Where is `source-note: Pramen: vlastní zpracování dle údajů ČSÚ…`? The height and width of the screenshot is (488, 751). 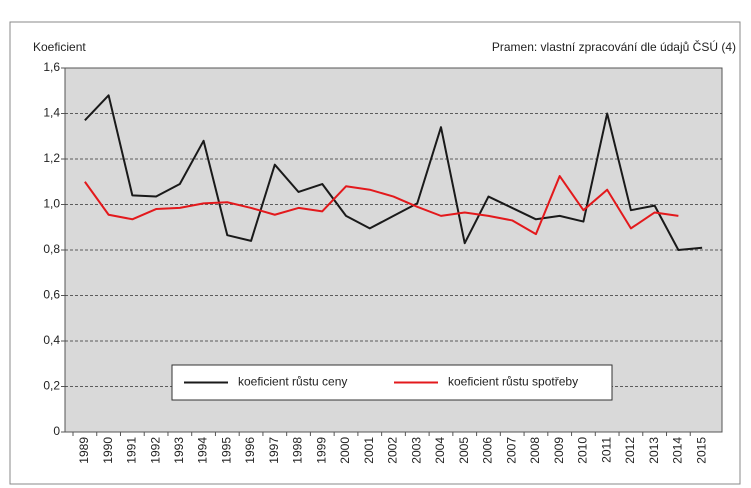
source-note: Pramen: vlastní zpracování dle údajů ČSÚ… is located at coordinates (614, 46).